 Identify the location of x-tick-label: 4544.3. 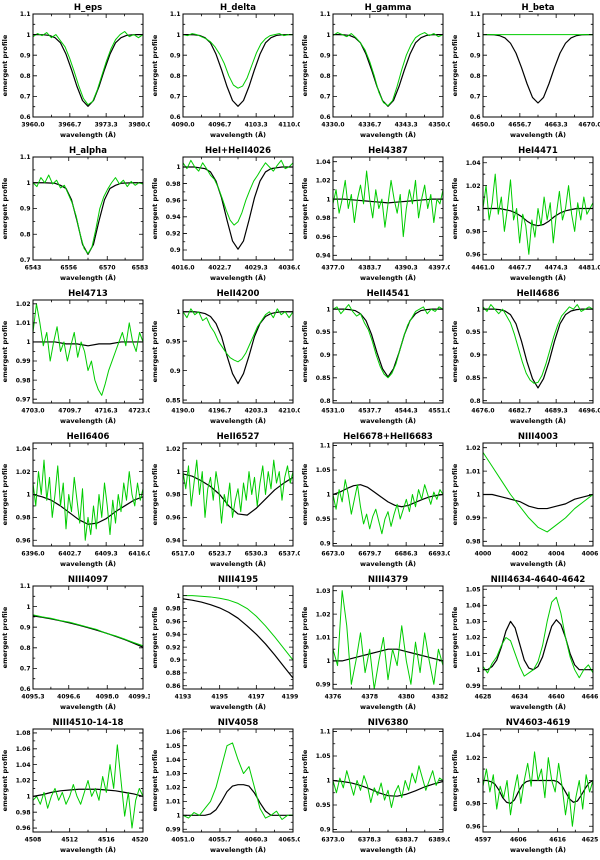
(406, 411).